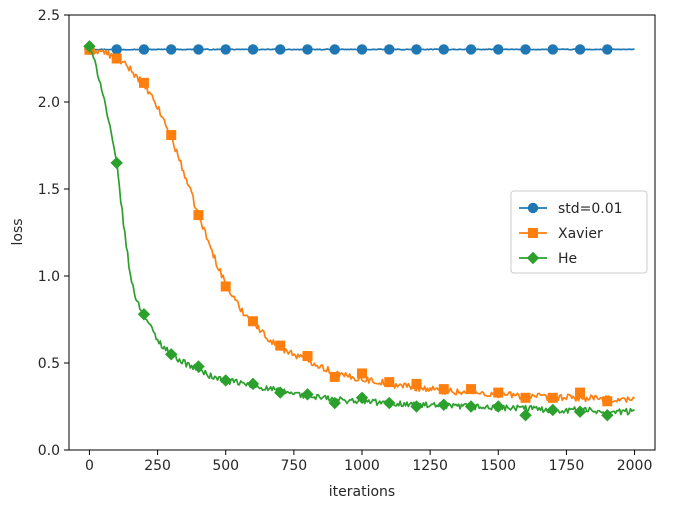 The height and width of the screenshot is (515, 691). What do you see at coordinates (548, 259) in the screenshot?
I see `legend-entry: He` at bounding box center [548, 259].